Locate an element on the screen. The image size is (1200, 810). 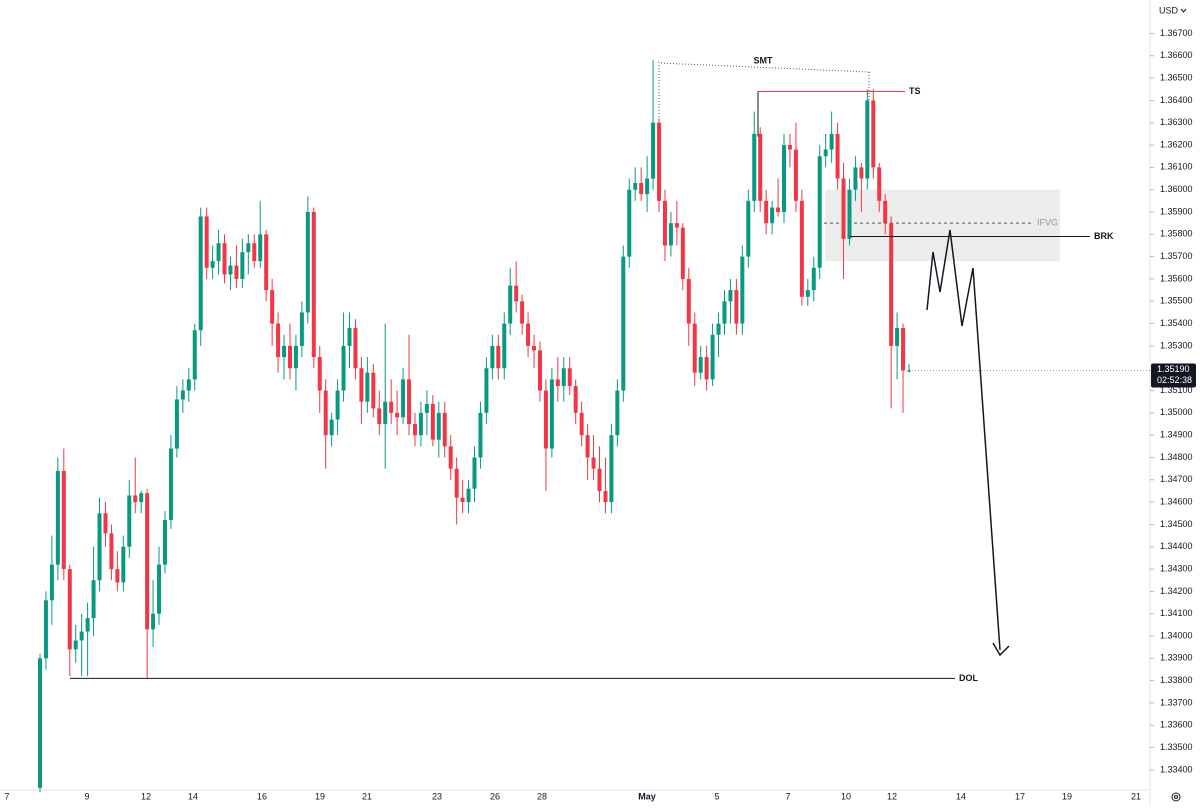
y-tick-label: 1.36200 is located at coordinates (1176, 144).